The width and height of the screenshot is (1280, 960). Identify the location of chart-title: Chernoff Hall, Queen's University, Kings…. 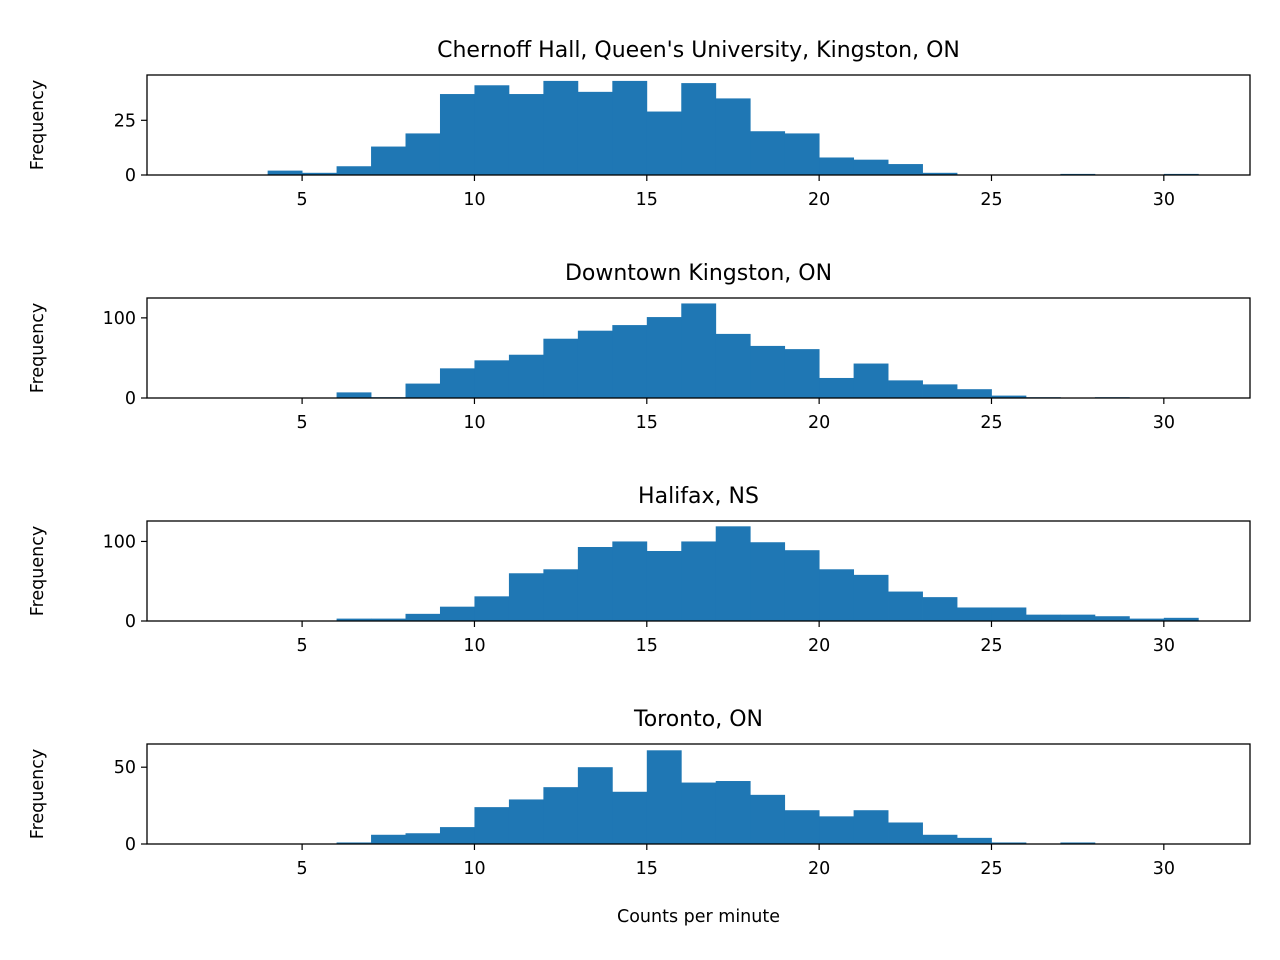
(698, 50).